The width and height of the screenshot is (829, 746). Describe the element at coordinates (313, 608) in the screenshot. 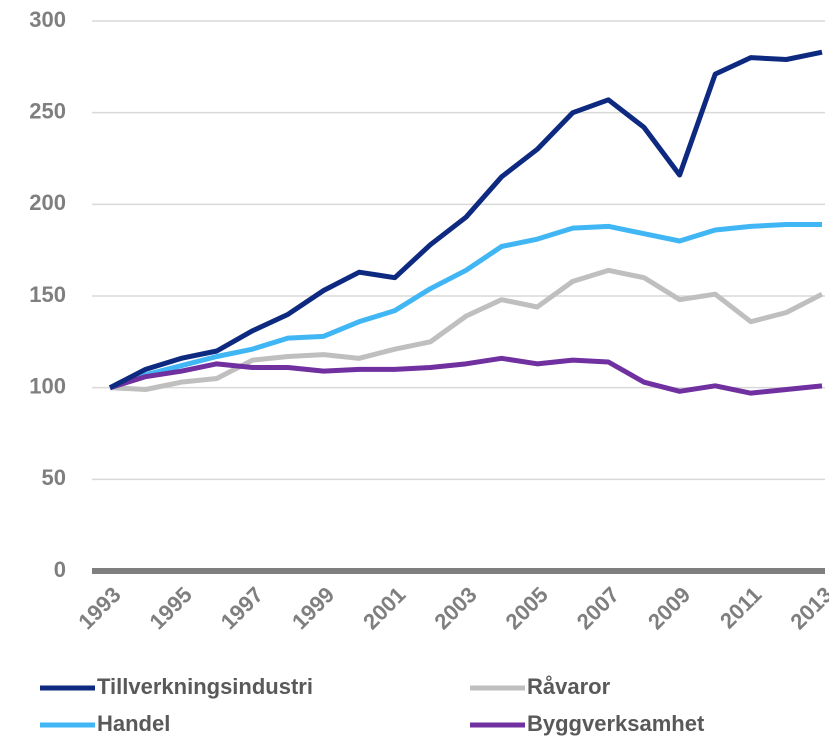

I see `x-tick-label: 1999` at that location.